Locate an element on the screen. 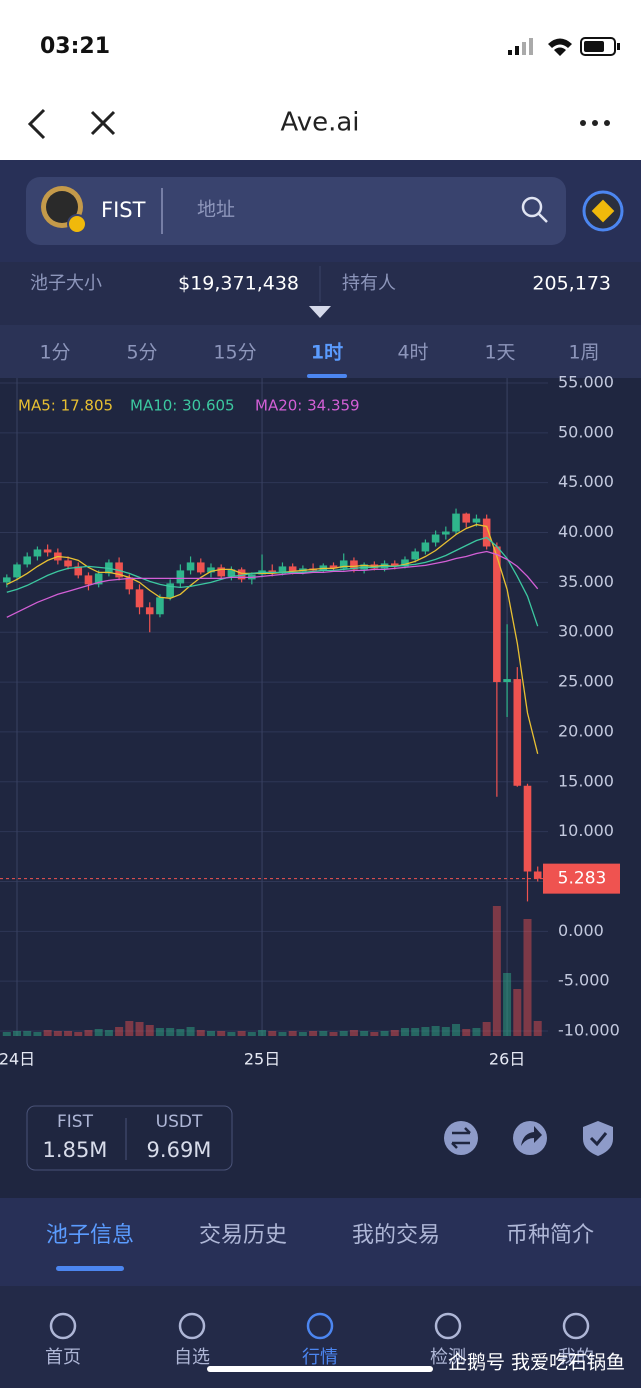 Image resolution: width=641 pixels, height=1388 pixels. timeframe-tab: 1天 is located at coordinates (499, 353).